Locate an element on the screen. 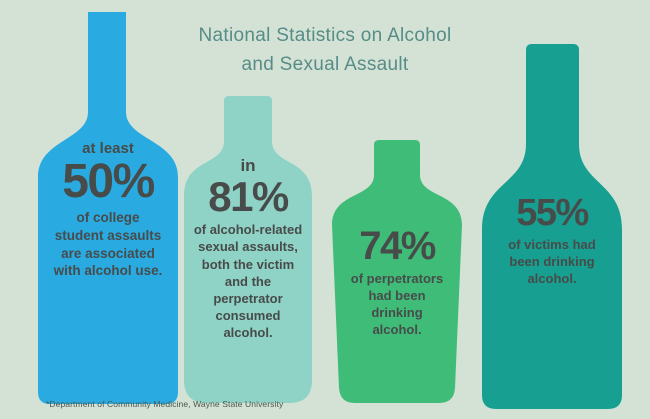 This screenshot has width=650, height=419. stat-value: 55% is located at coordinates (552, 213).